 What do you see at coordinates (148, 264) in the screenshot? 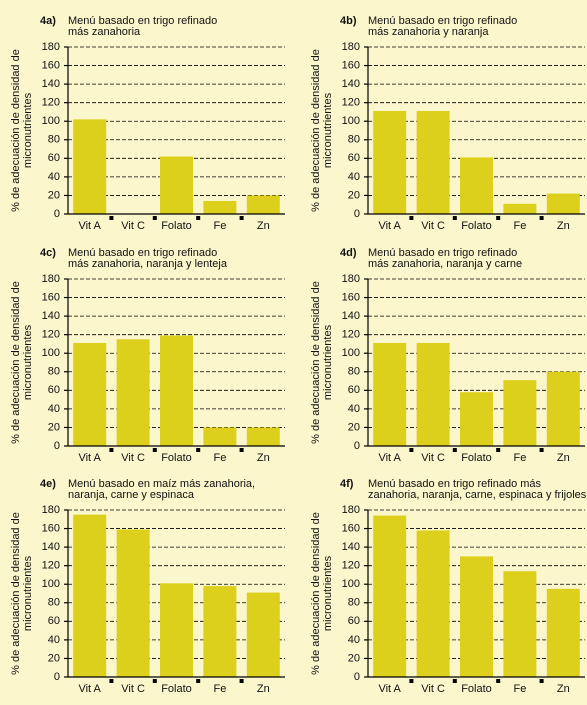
I see `chart-title: más zanahoria, naranja y lenteja` at bounding box center [148, 264].